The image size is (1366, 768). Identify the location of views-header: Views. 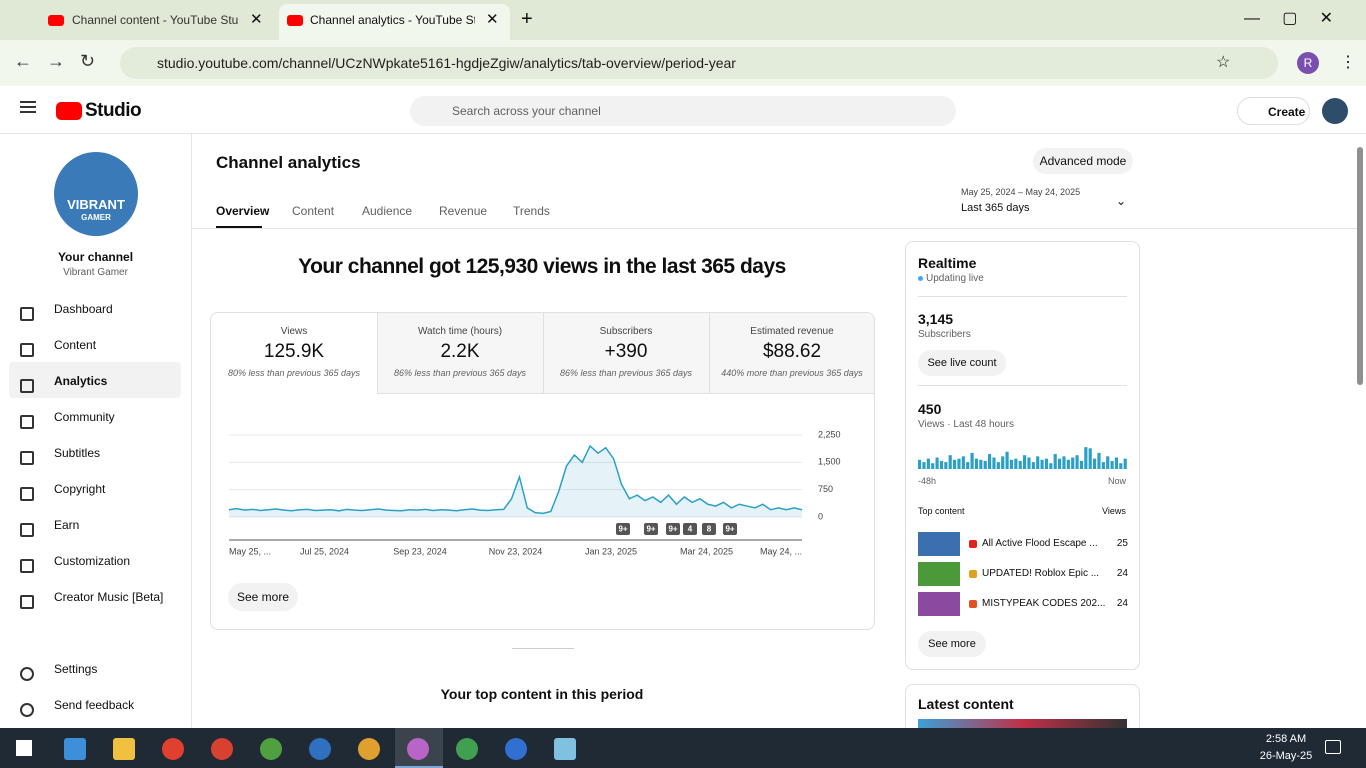
(1114, 511).